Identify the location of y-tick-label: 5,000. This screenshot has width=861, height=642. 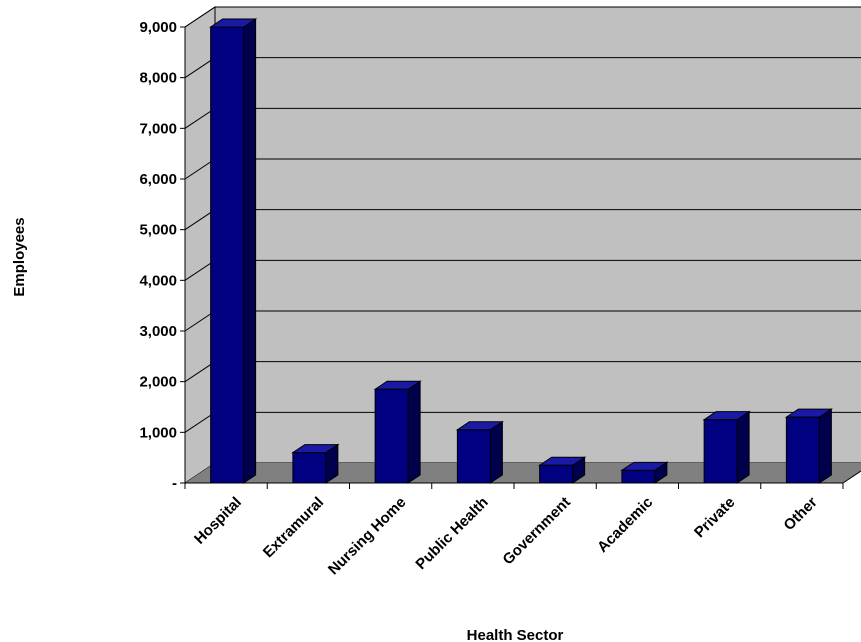
(158, 230).